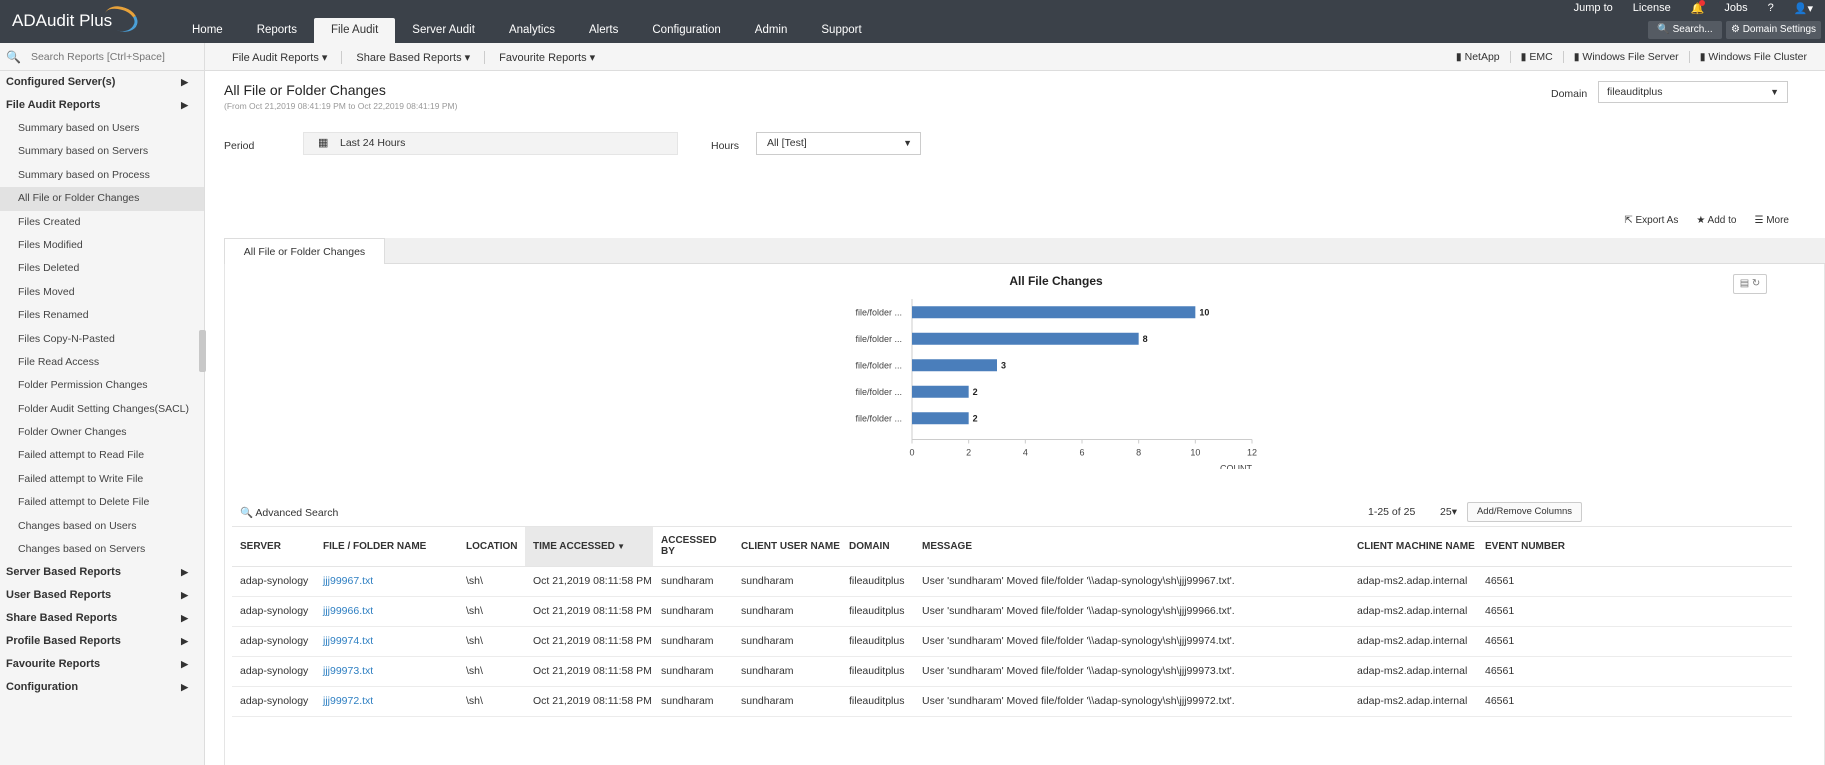  Describe the element at coordinates (66, 338) in the screenshot. I see `sidebar-item-files-copy-n-pasted: Files Copy-N-Pasted` at that location.